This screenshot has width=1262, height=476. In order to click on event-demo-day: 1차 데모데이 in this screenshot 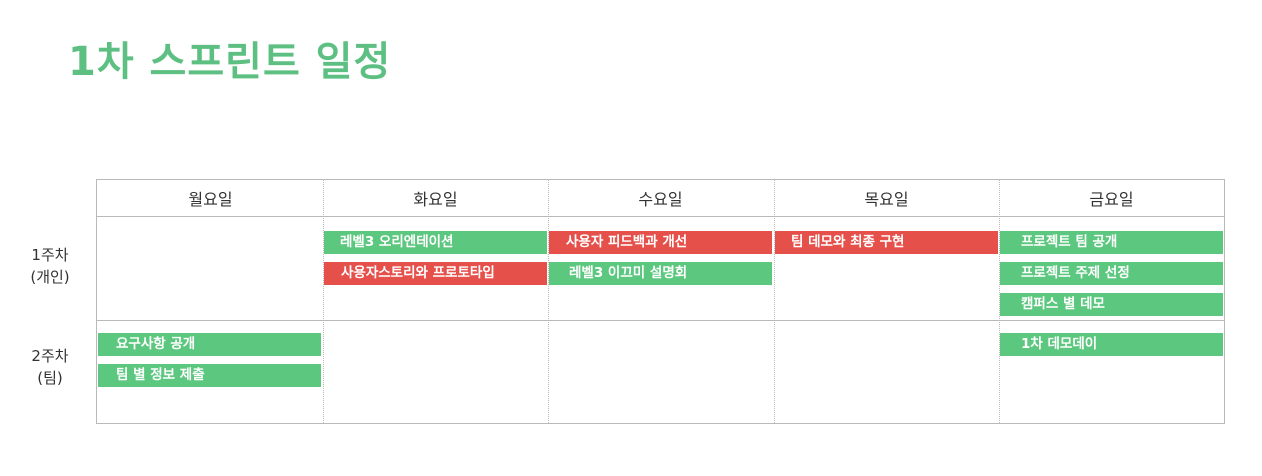, I will do `click(1111, 344)`.